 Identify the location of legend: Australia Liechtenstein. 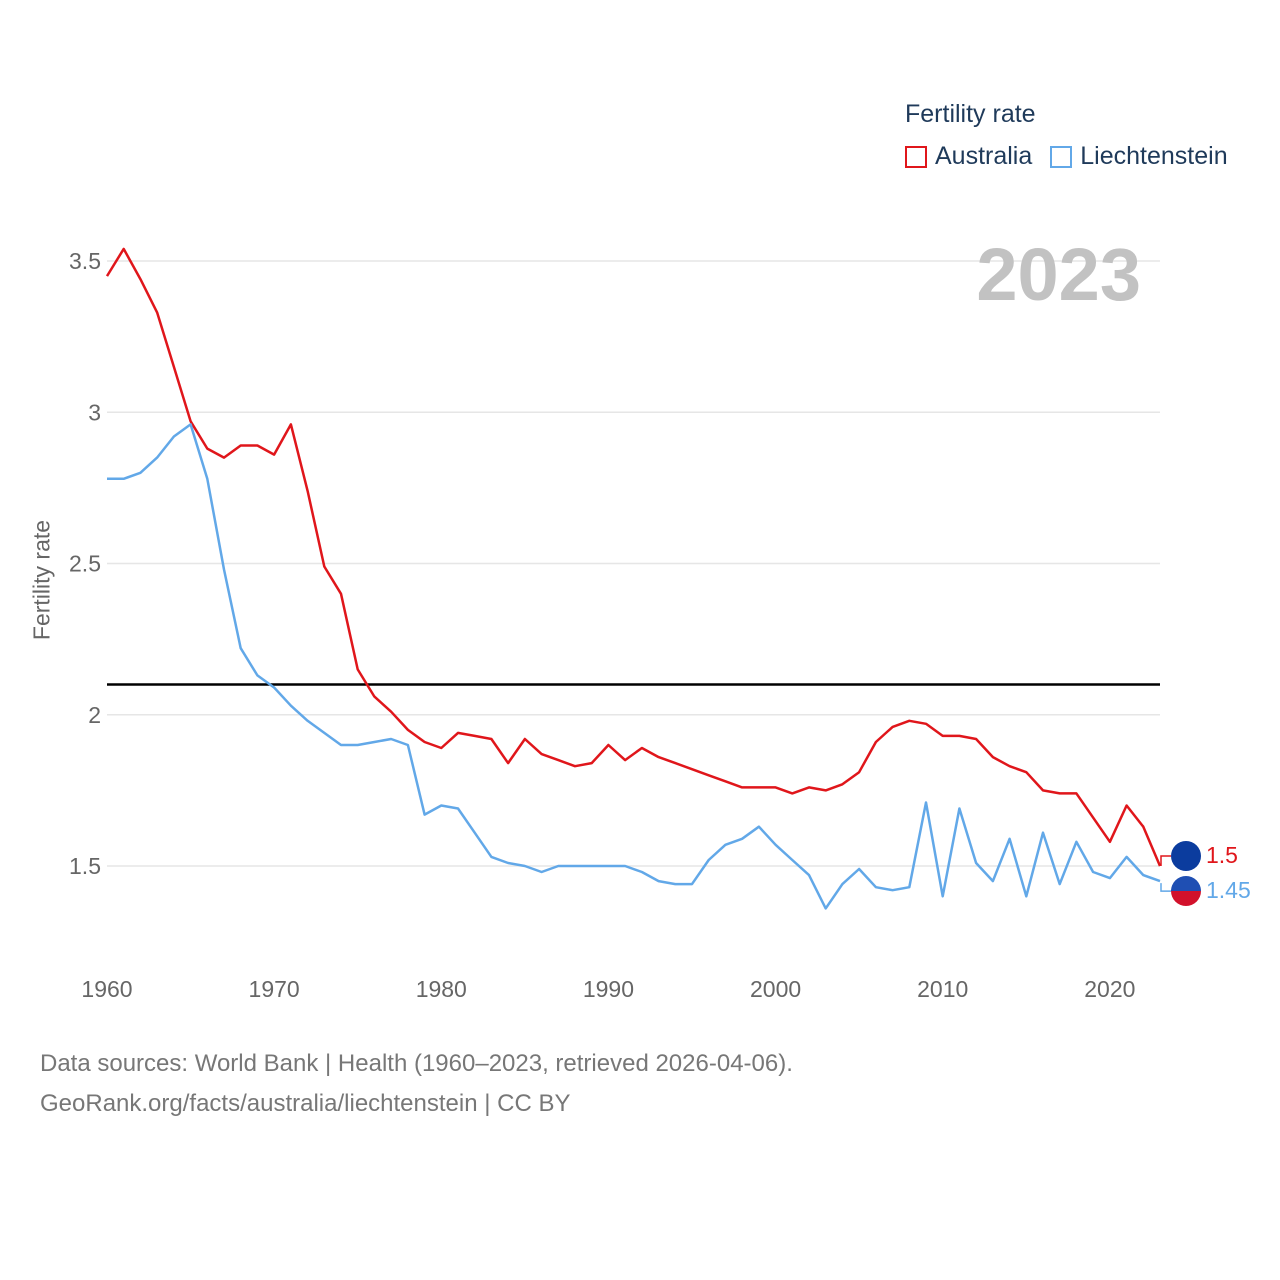
(1075, 156).